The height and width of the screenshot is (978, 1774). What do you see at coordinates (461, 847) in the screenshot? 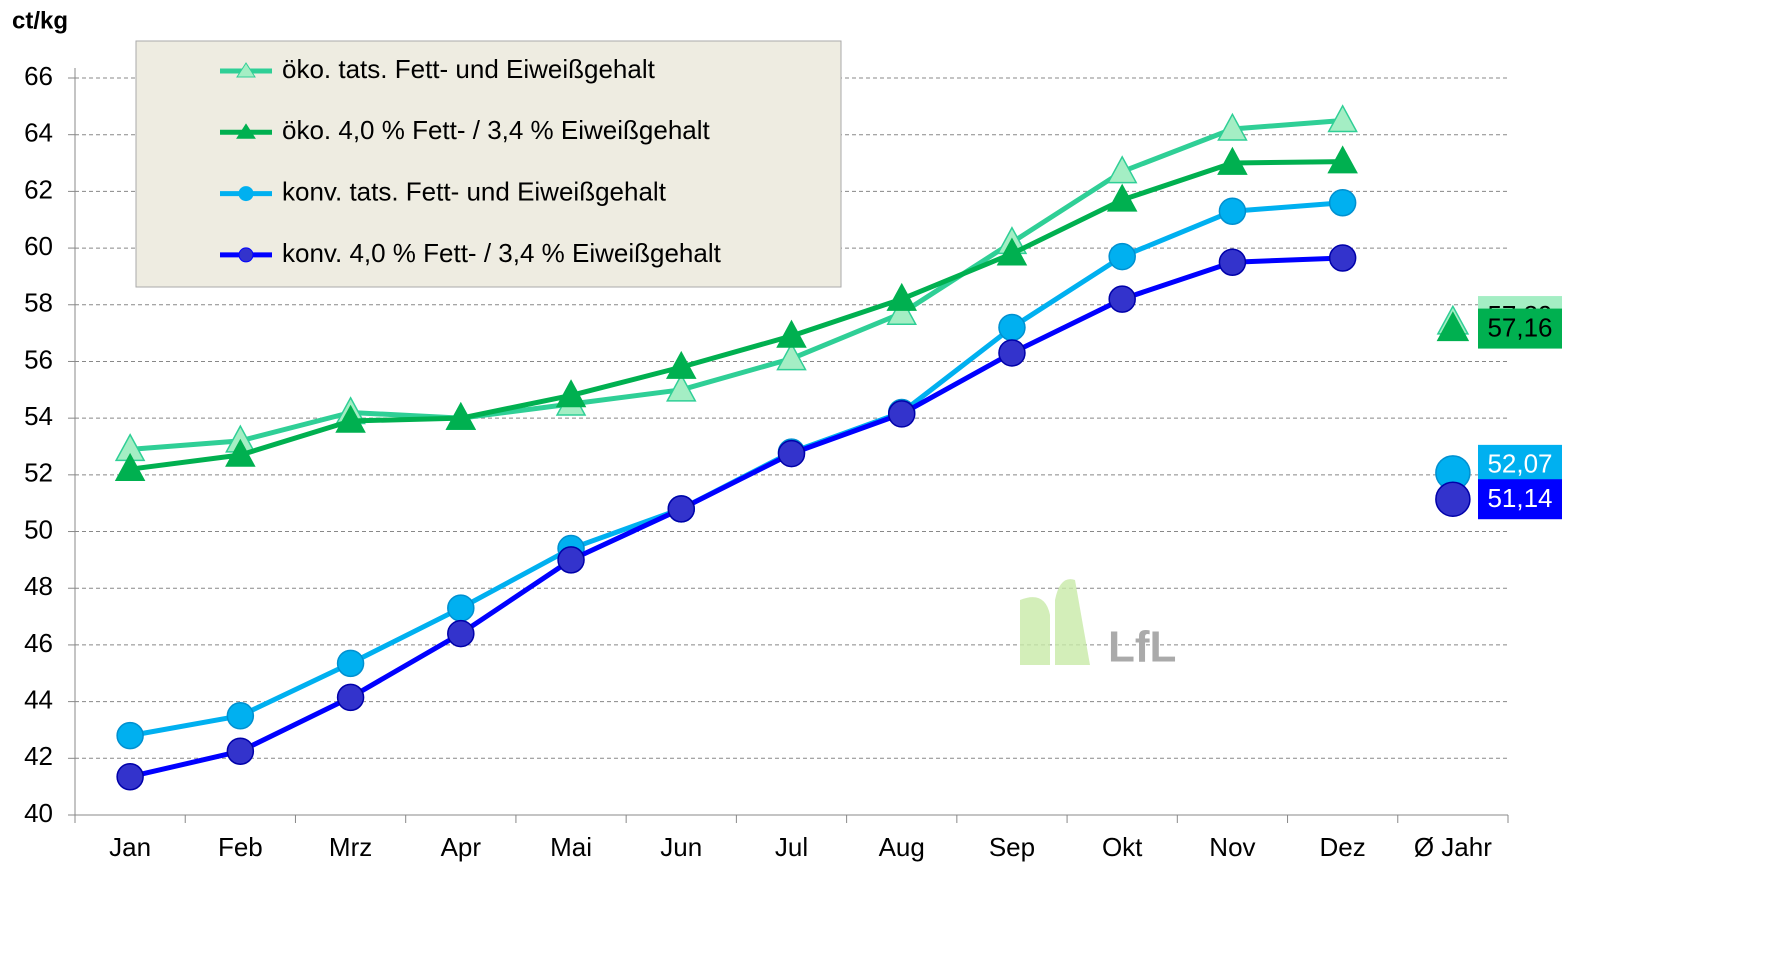
I see `x-tick-label: Apr` at bounding box center [461, 847].